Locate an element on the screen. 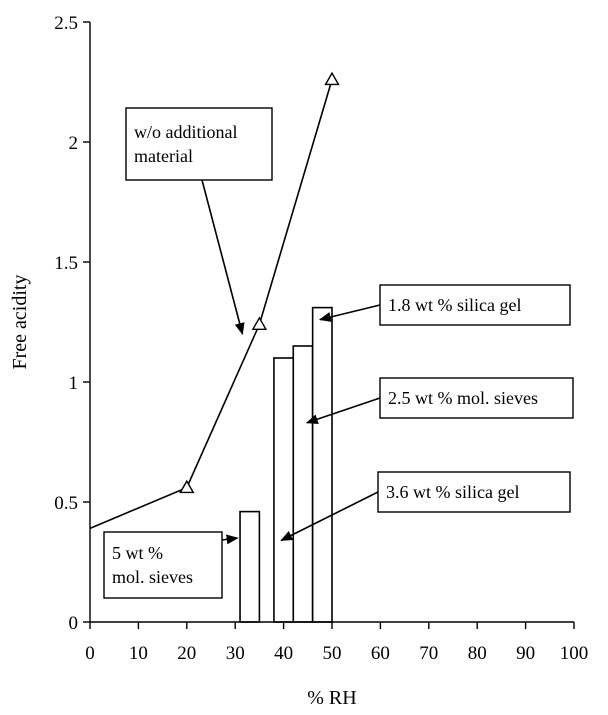 This screenshot has width=608, height=715. x-tick-label-10: 100 is located at coordinates (574, 653).